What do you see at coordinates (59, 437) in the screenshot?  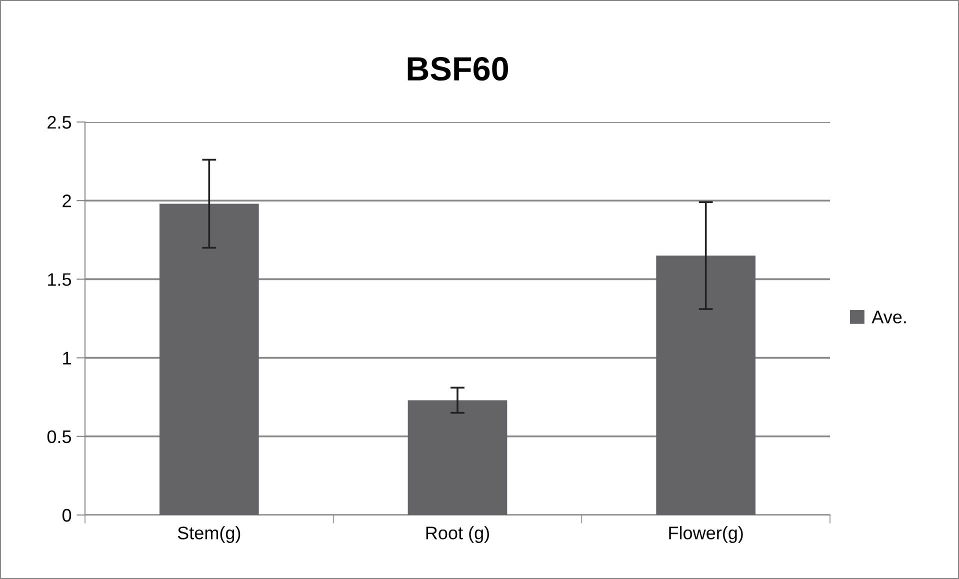 I see `y-tick-label: 0.5` at bounding box center [59, 437].